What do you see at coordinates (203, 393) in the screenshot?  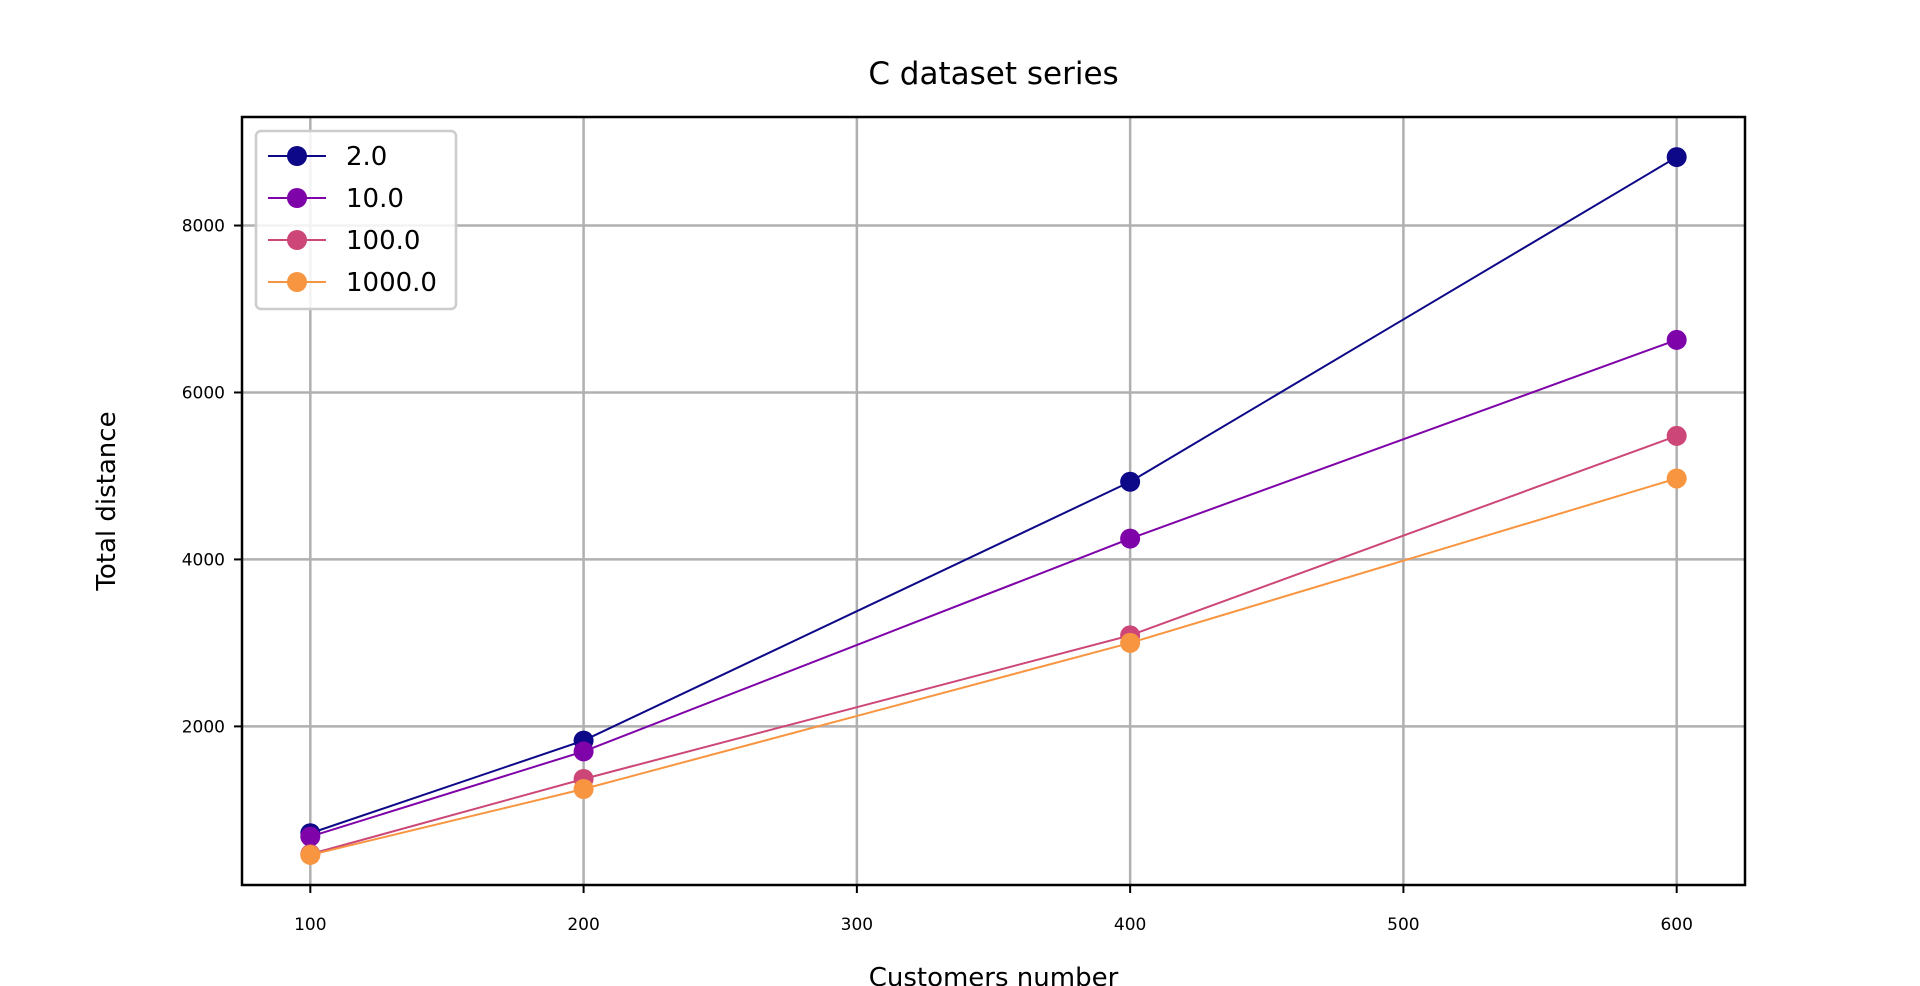 I see `y-tick-label: 6000` at bounding box center [203, 393].